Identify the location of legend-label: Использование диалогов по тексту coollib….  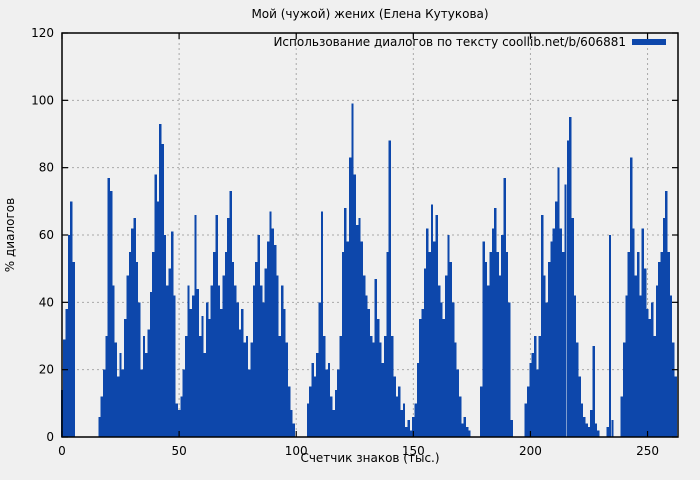
(449, 42).